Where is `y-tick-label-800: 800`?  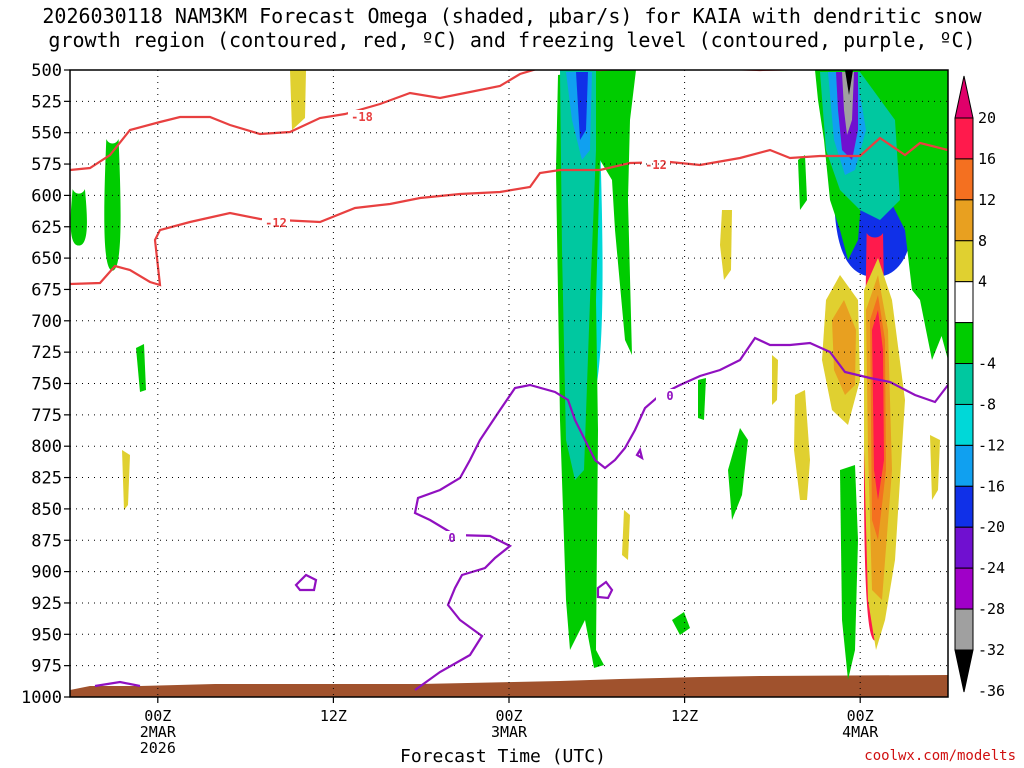
y-tick-label-800: 800 is located at coordinates (46, 447).